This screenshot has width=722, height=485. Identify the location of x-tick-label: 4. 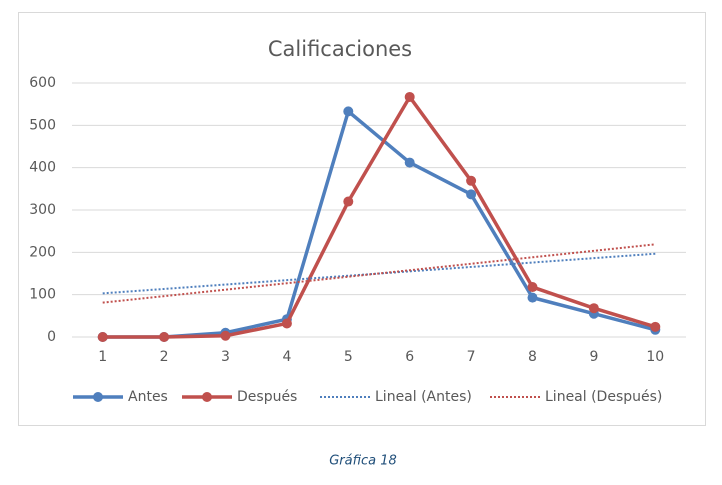
(286, 357).